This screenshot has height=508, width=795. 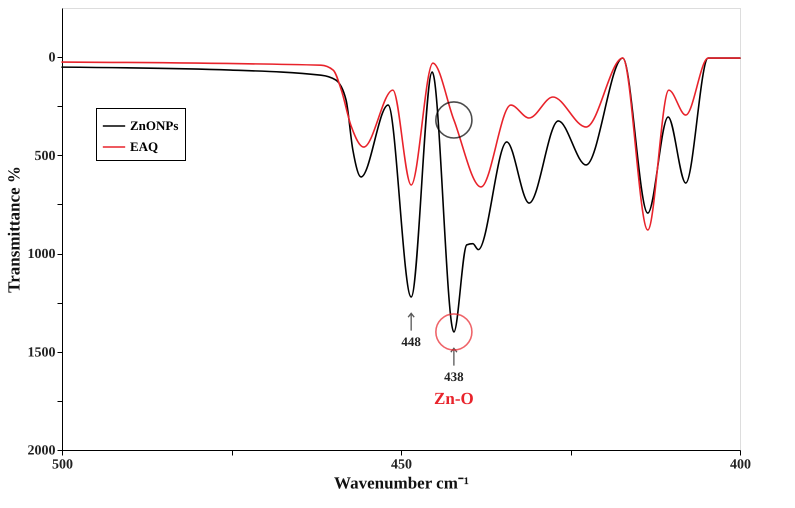 I want to click on x-tick-label: 500, so click(x=62, y=465).